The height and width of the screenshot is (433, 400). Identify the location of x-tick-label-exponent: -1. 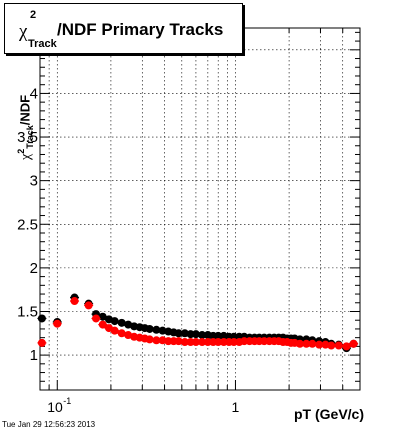
(67, 401).